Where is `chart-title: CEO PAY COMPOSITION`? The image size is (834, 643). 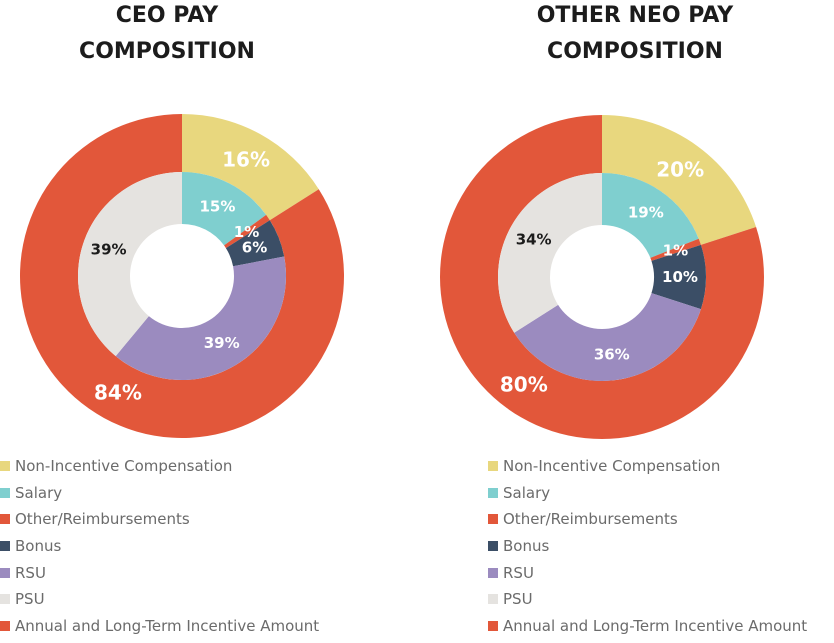
chart-title: CEO PAY COMPOSITION is located at coordinates (167, 33).